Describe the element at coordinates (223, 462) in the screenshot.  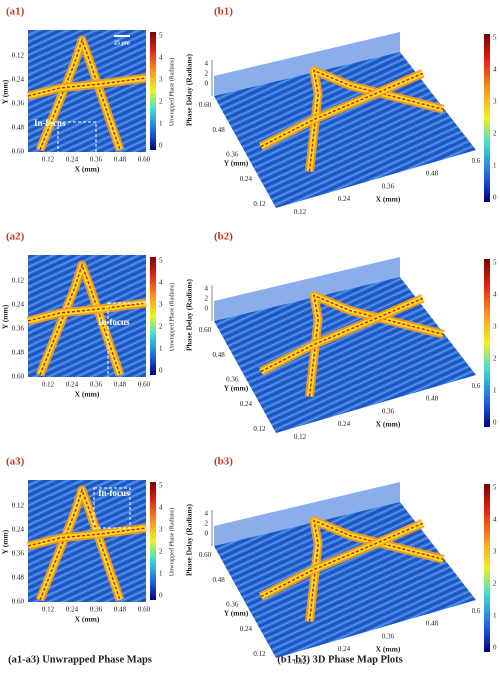
I see `panel-label: (b3)` at that location.